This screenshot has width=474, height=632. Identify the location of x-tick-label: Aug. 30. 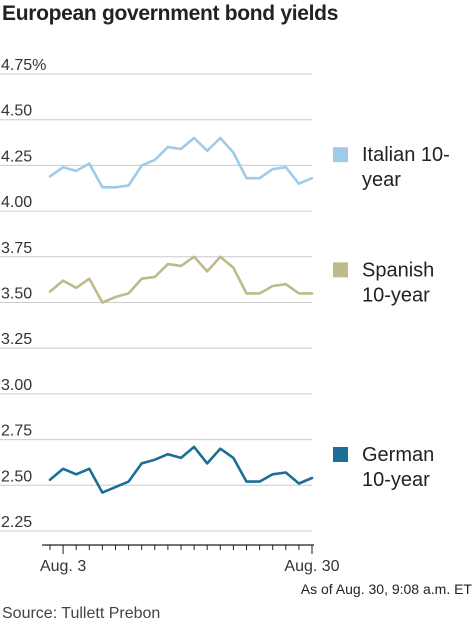
(311, 566).